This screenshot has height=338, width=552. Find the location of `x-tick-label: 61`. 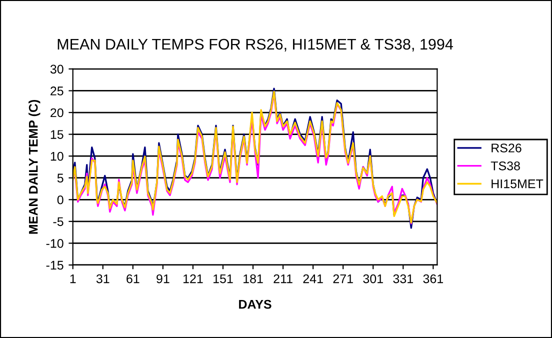

x-tick-label: 61 is located at coordinates (133, 279).